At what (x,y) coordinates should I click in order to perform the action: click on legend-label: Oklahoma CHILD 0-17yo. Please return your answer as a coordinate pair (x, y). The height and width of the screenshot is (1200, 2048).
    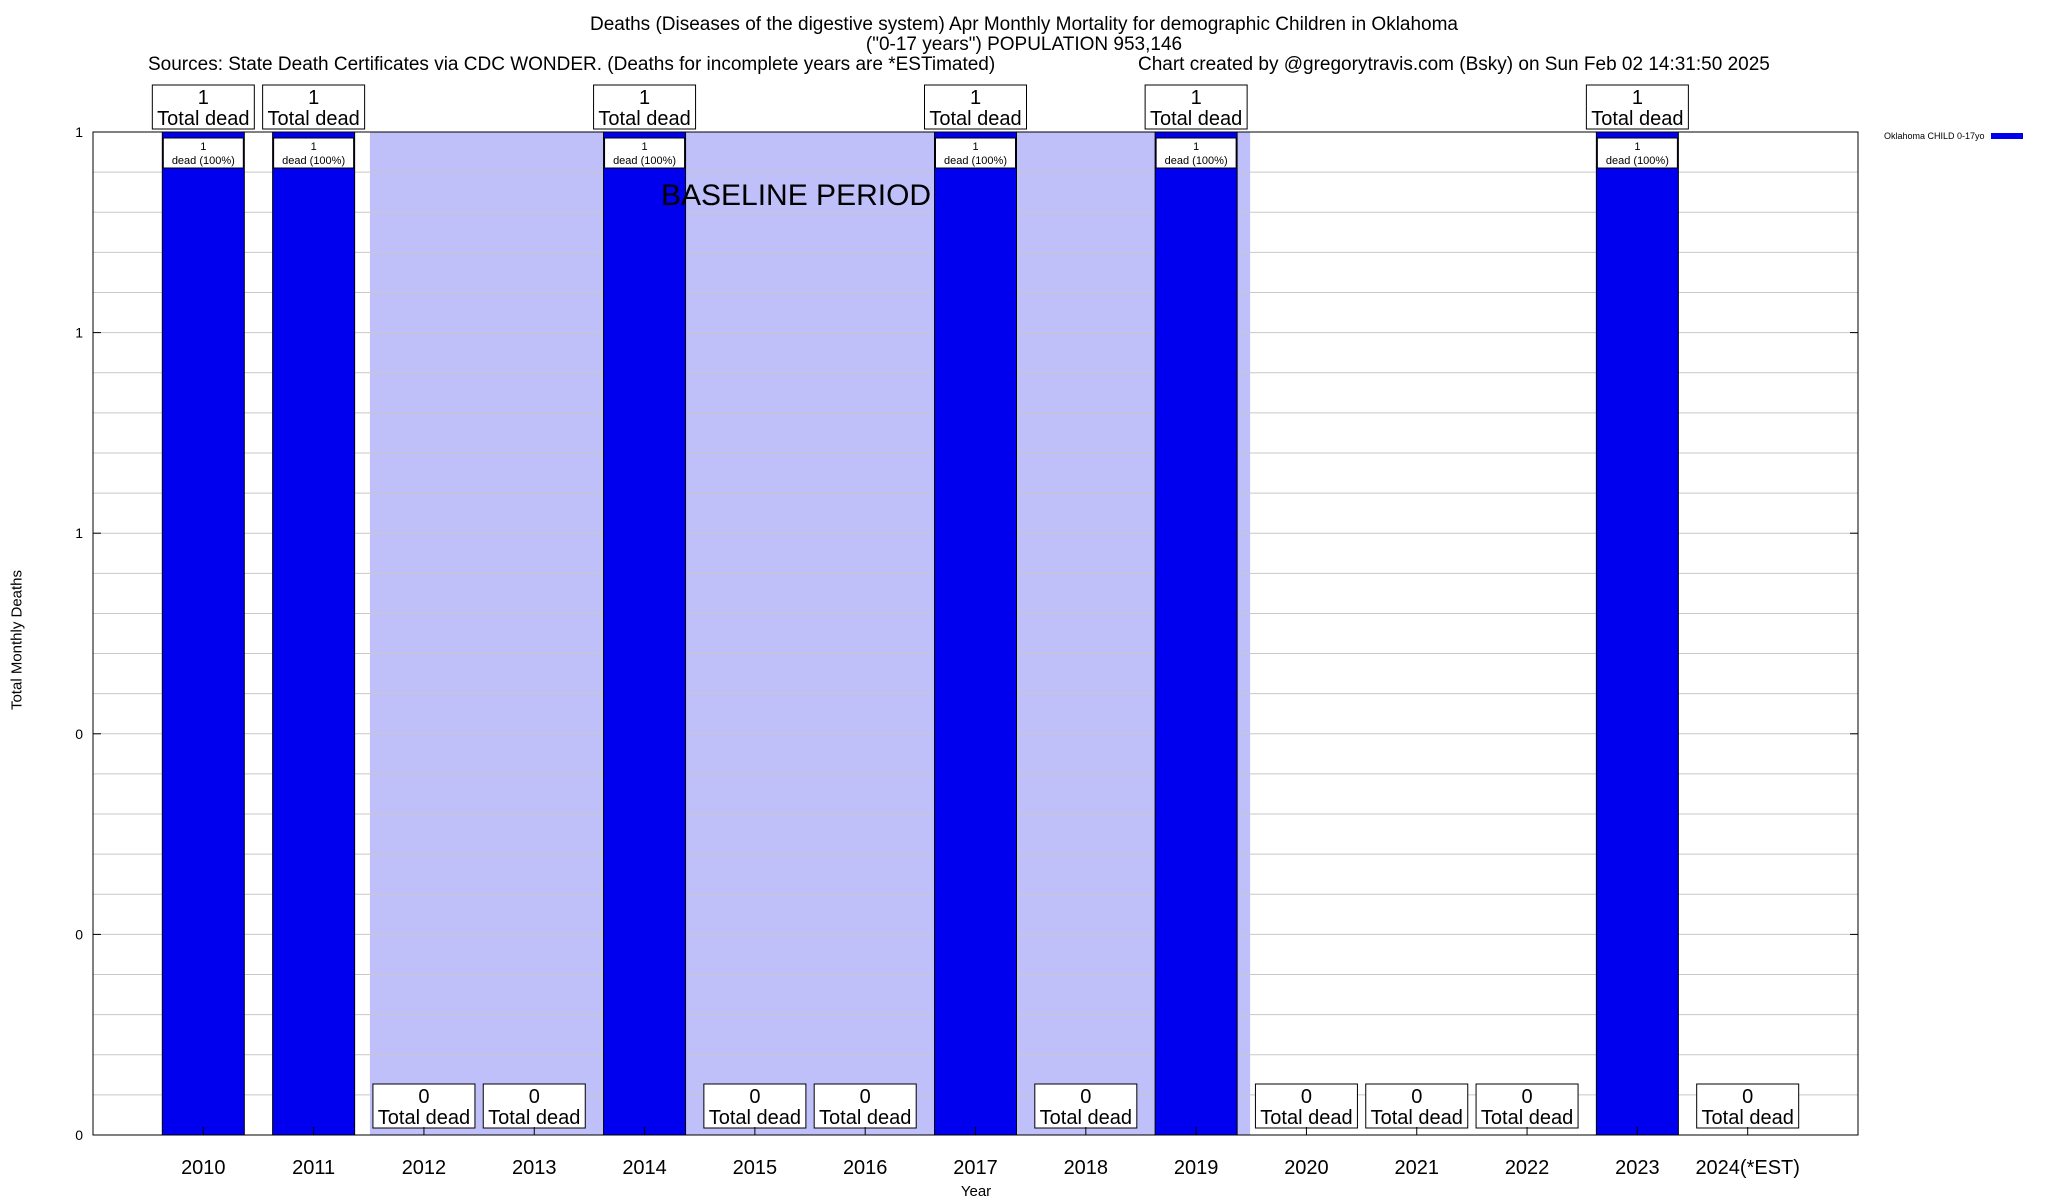
    Looking at the image, I should click on (1934, 136).